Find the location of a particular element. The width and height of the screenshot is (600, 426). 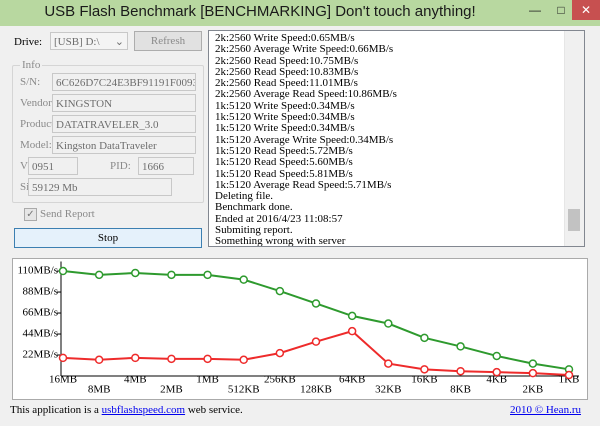

copyright: 2010 © Hean.ru is located at coordinates (545, 410).